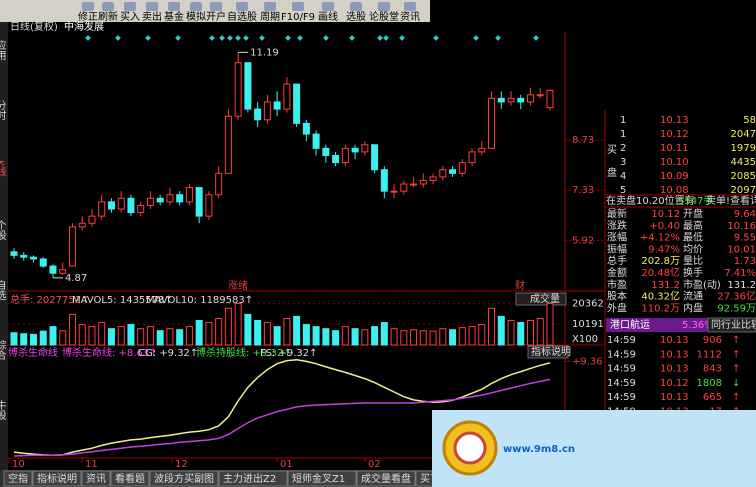  I want to click on volume-button-bg, so click(541, 299).